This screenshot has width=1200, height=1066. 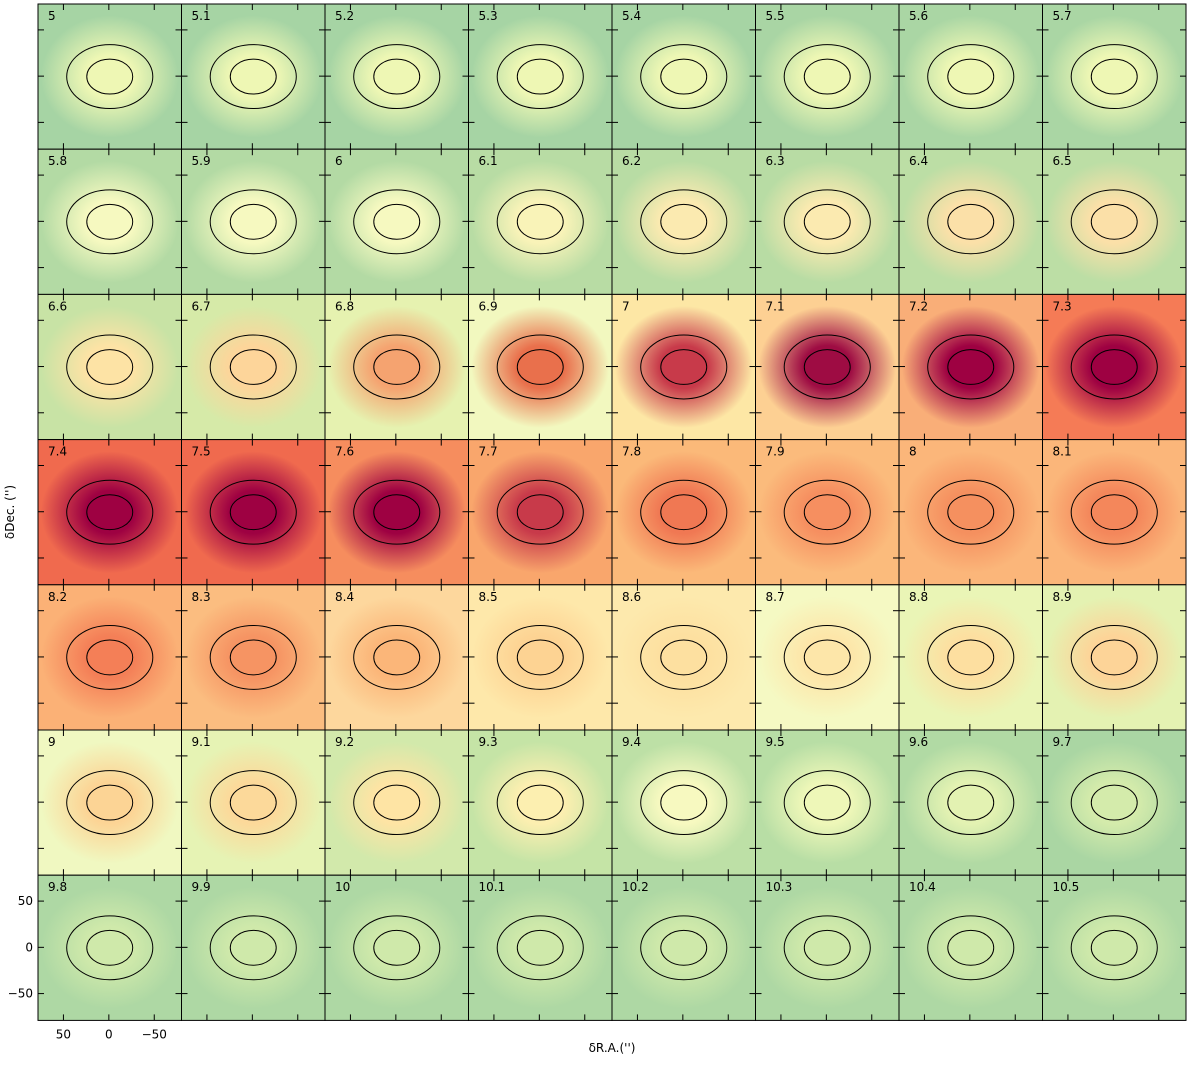 What do you see at coordinates (1066, 887) in the screenshot?
I see `panel-label: 10.5` at bounding box center [1066, 887].